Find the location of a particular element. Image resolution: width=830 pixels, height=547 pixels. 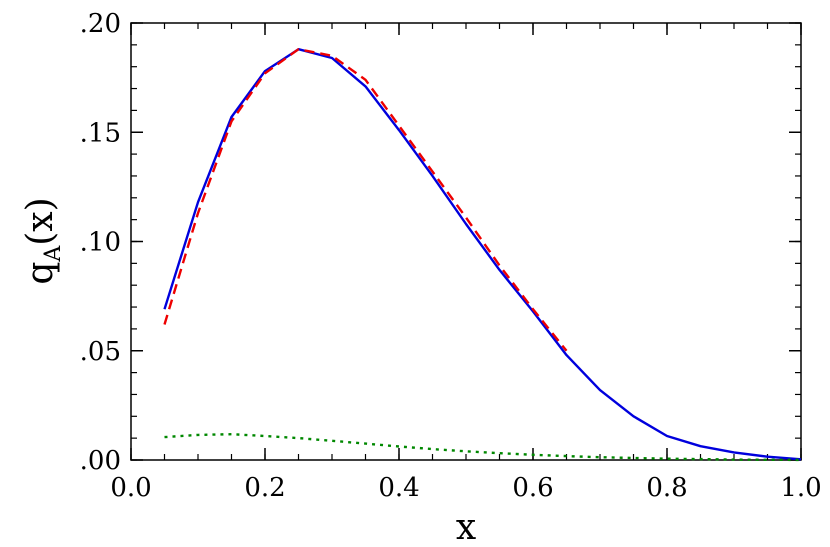

y-tick-label: .05 is located at coordinates (100, 352).